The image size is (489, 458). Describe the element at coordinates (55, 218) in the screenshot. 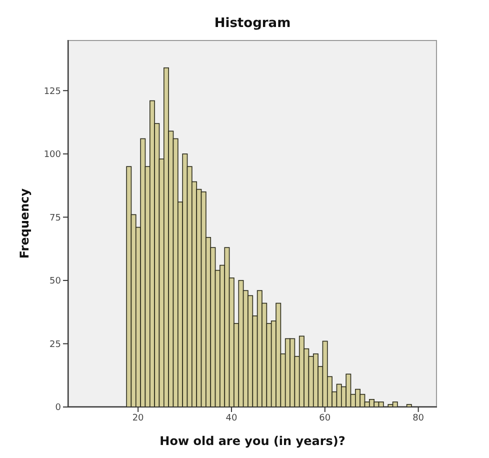

I see `y-tick-label: 75` at that location.